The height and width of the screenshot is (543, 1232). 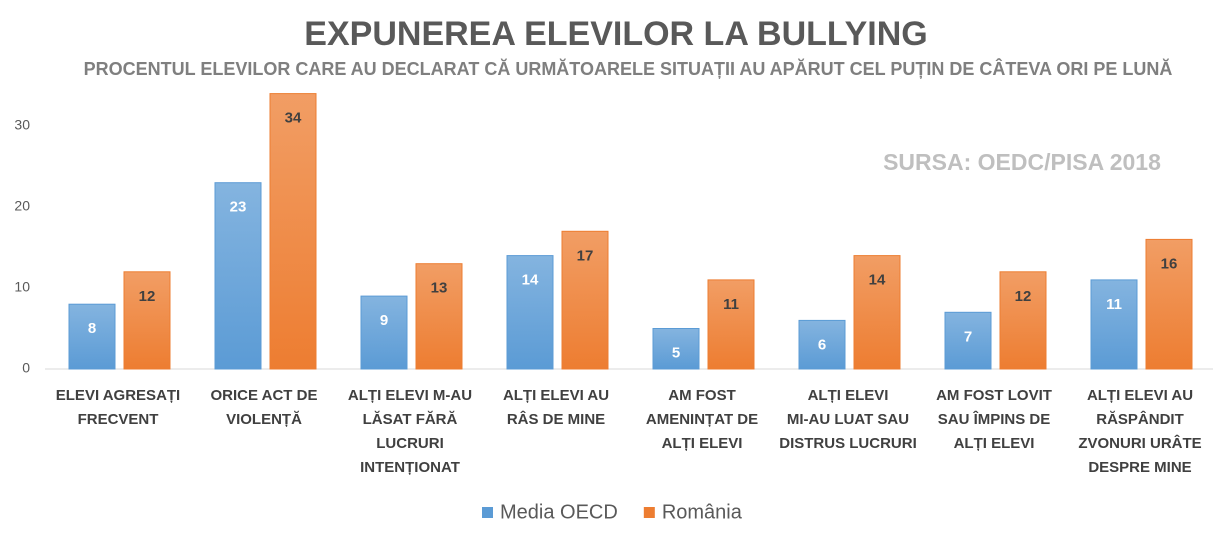 I want to click on value-label: 8, so click(x=92, y=328).